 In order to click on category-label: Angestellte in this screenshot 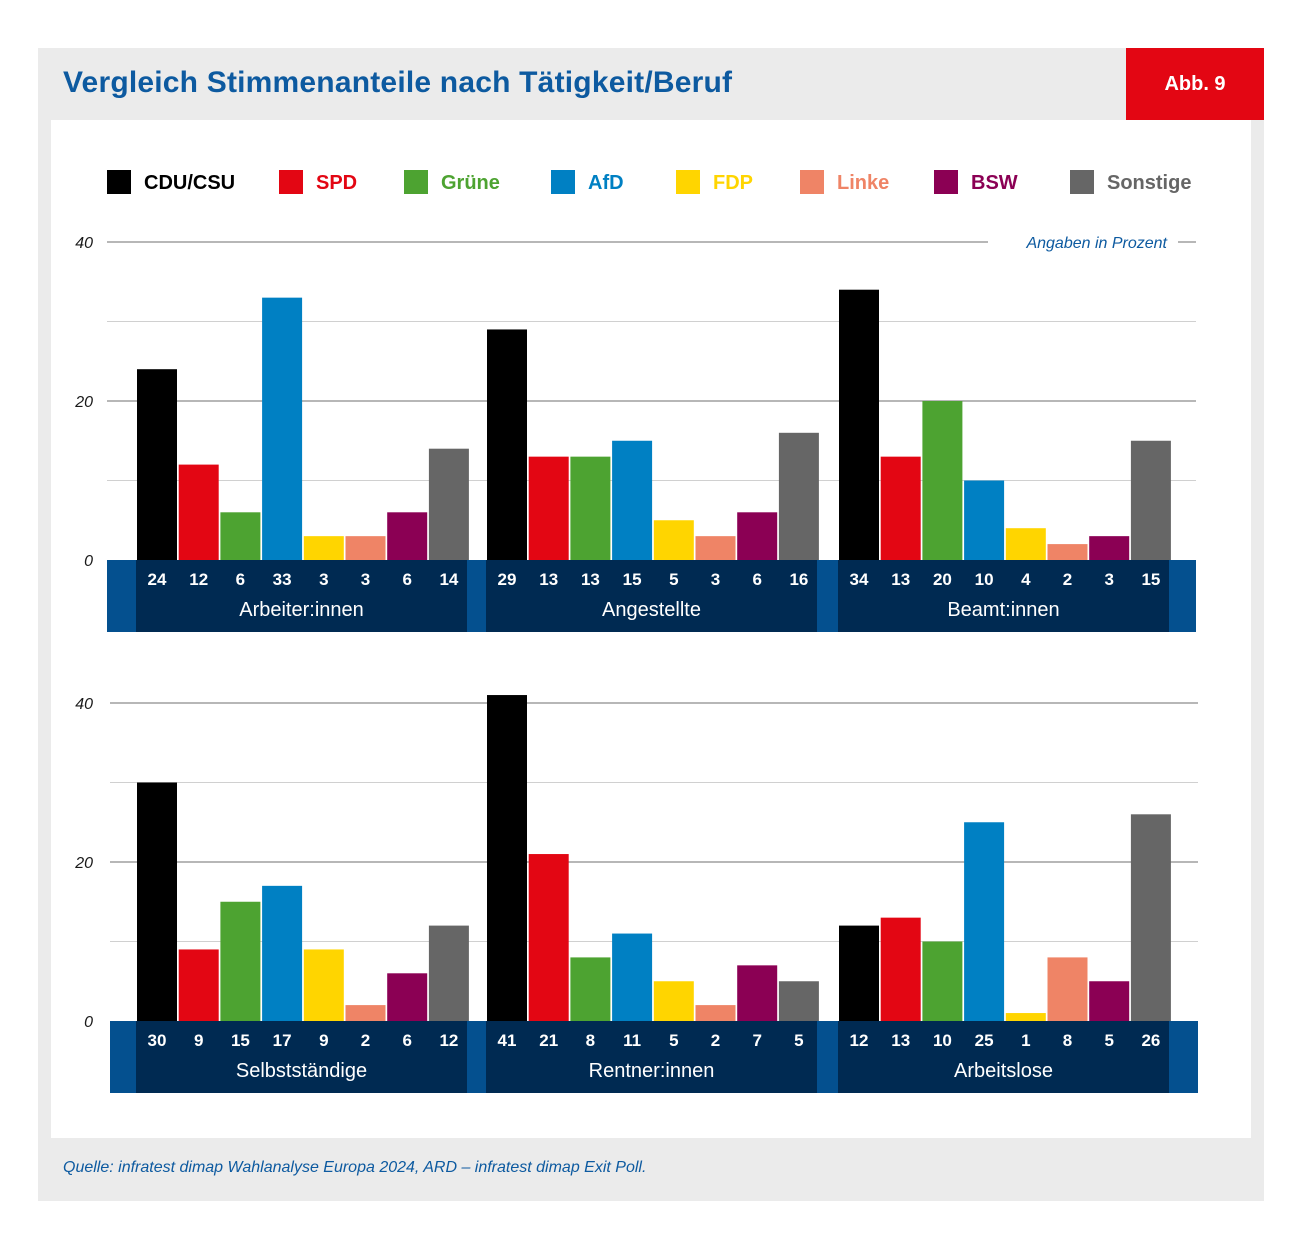, I will do `click(651, 610)`.